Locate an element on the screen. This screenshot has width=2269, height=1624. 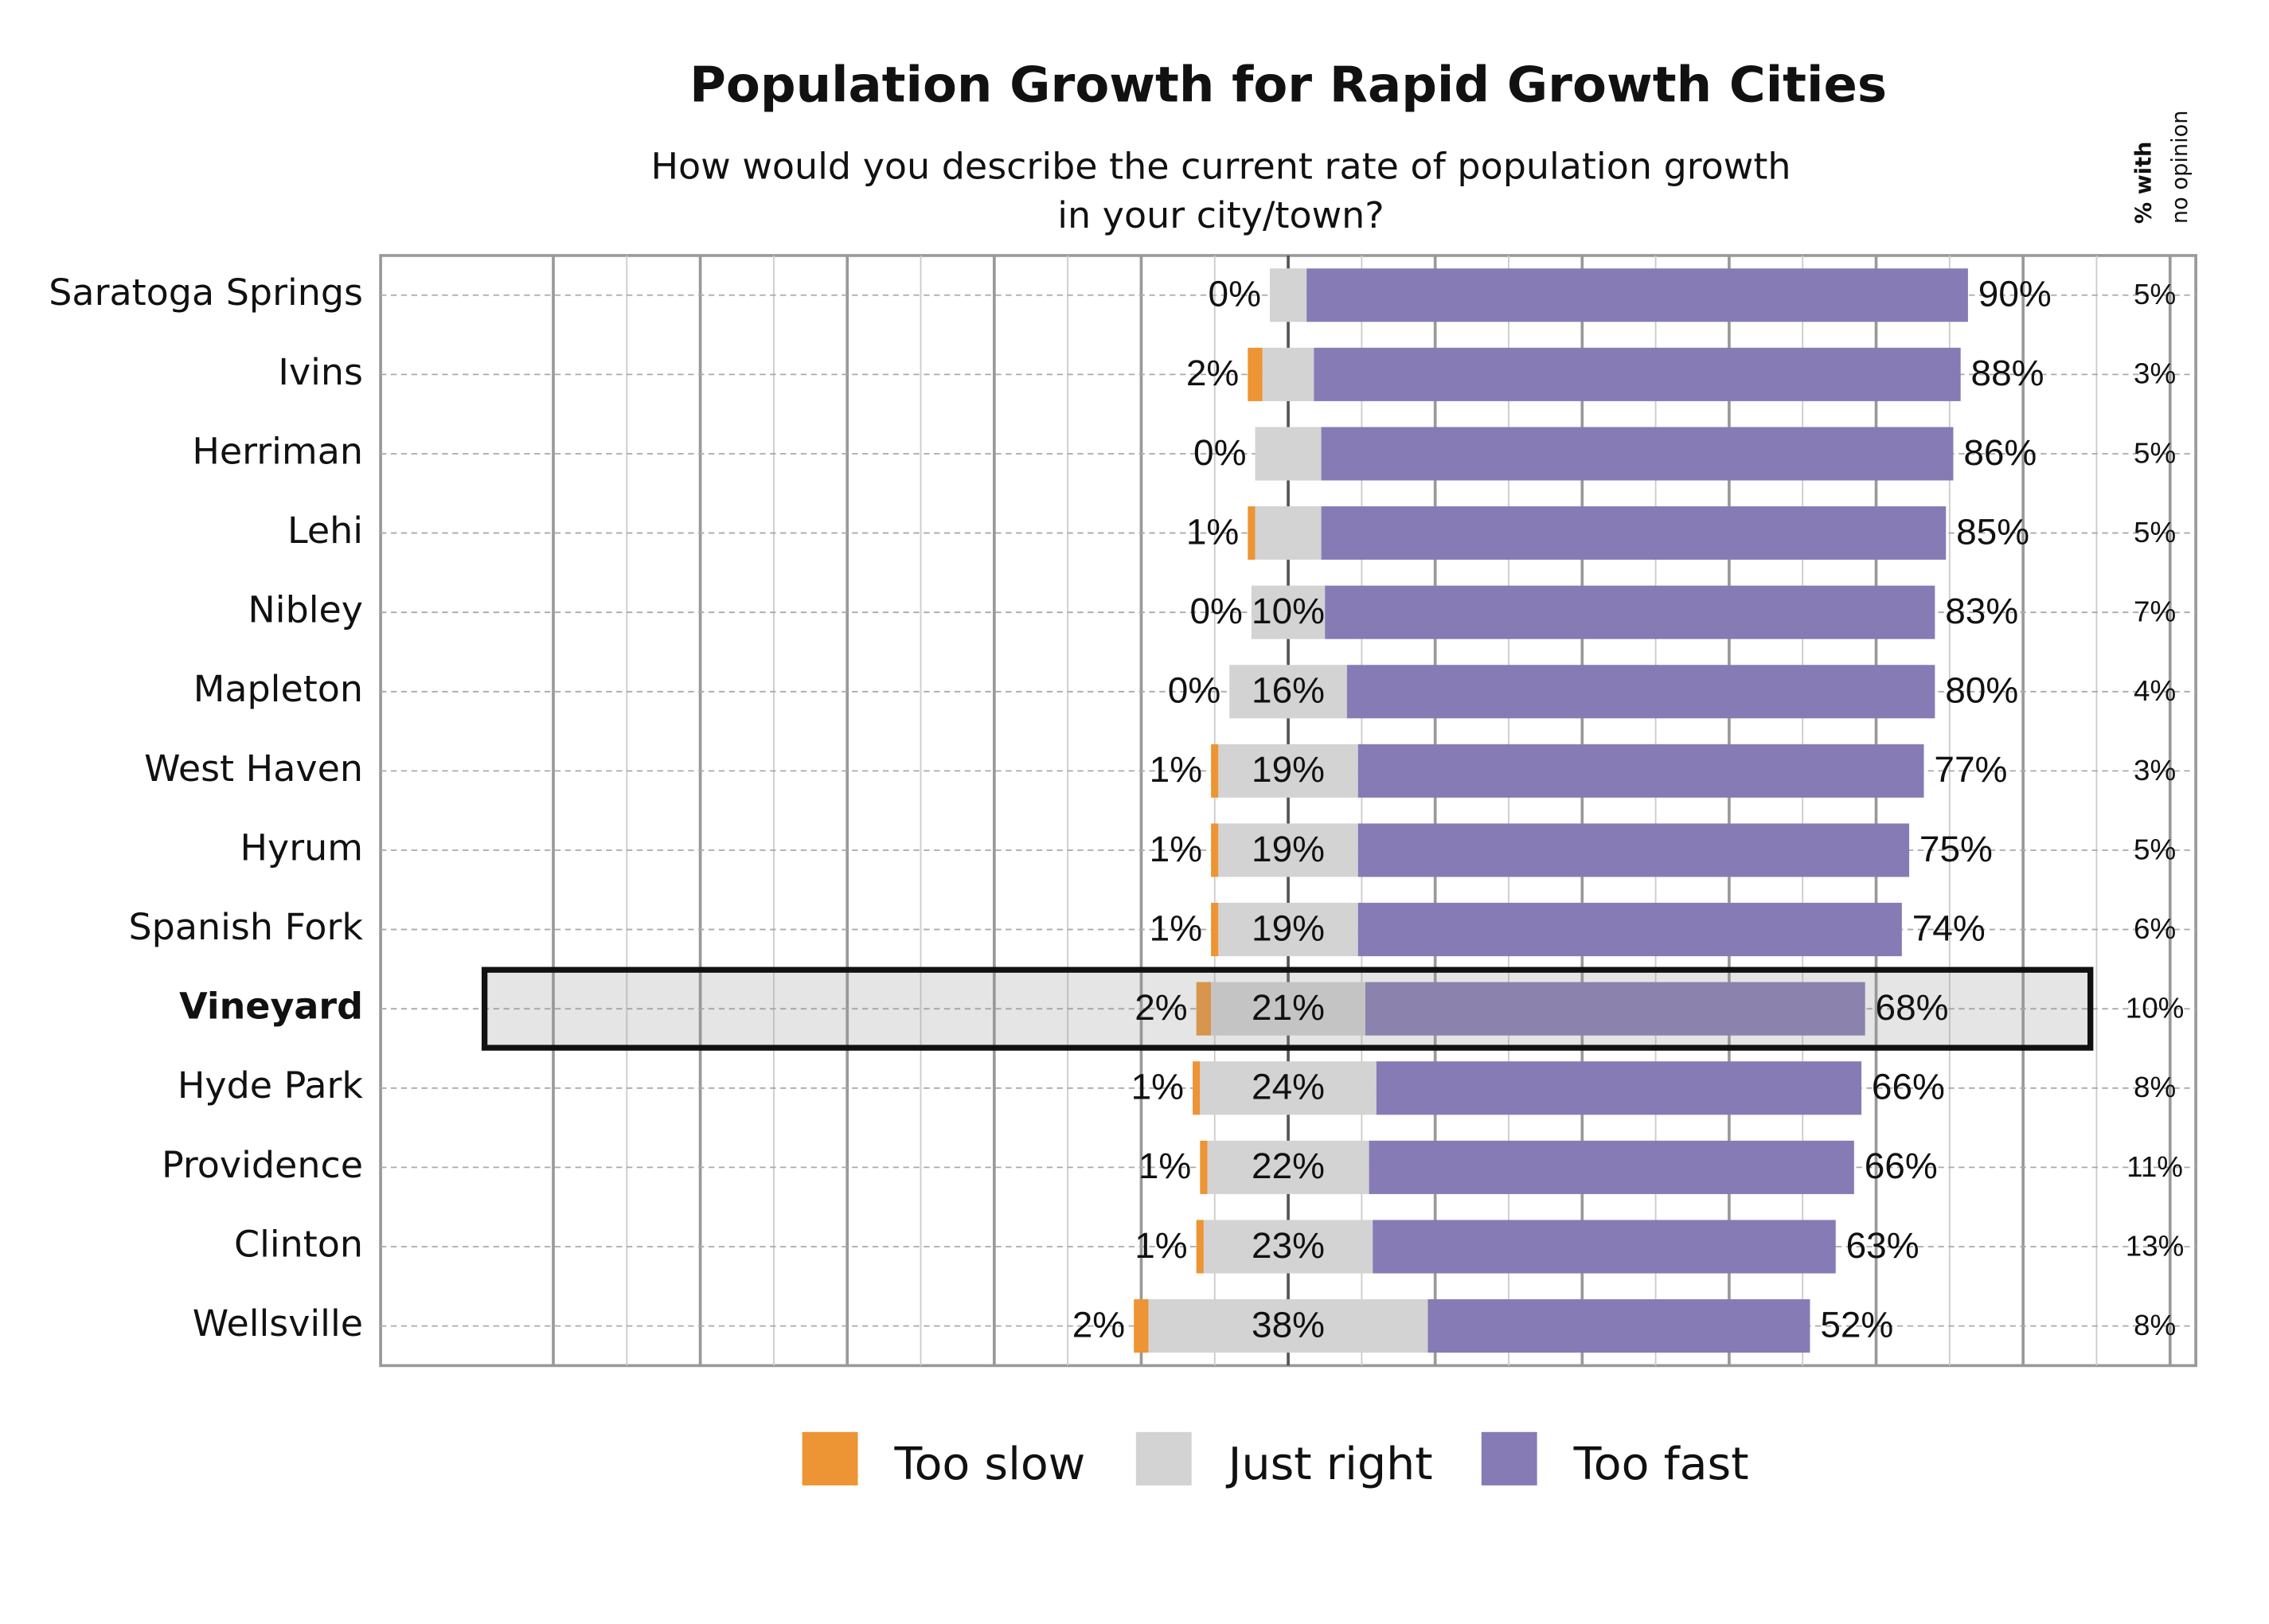
data-label: 52% is located at coordinates (1857, 1325).